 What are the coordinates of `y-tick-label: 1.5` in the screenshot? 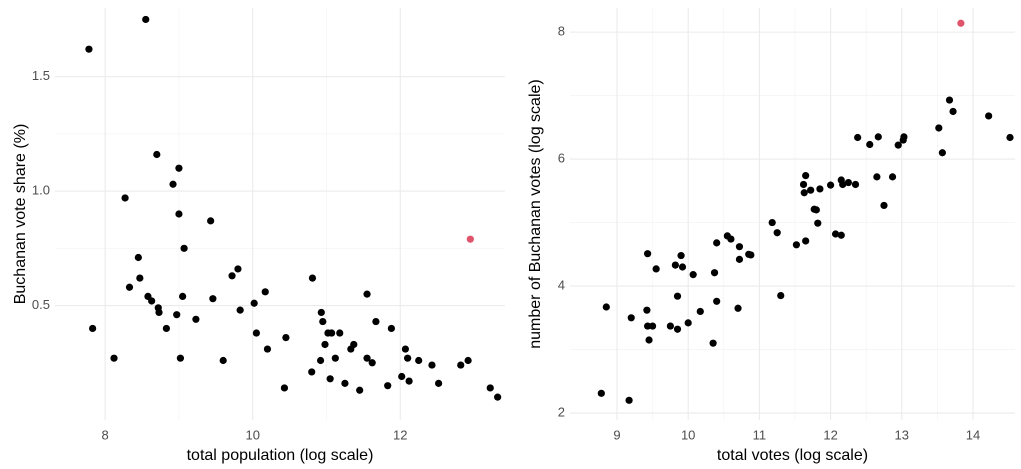 It's located at (41, 75).